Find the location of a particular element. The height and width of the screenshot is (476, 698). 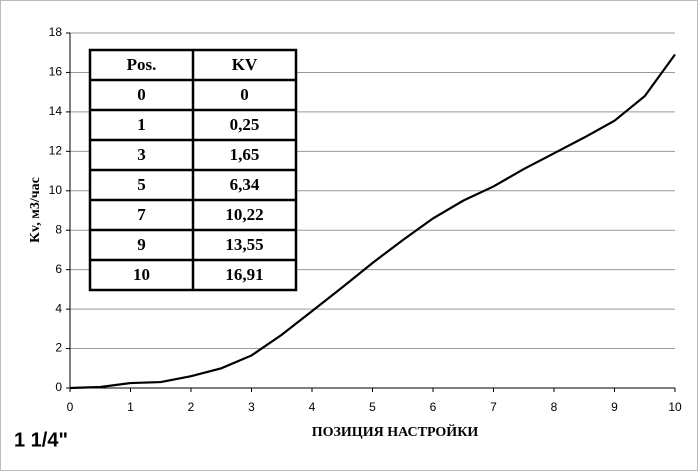

y-tick-label: 2 is located at coordinates (58, 348).